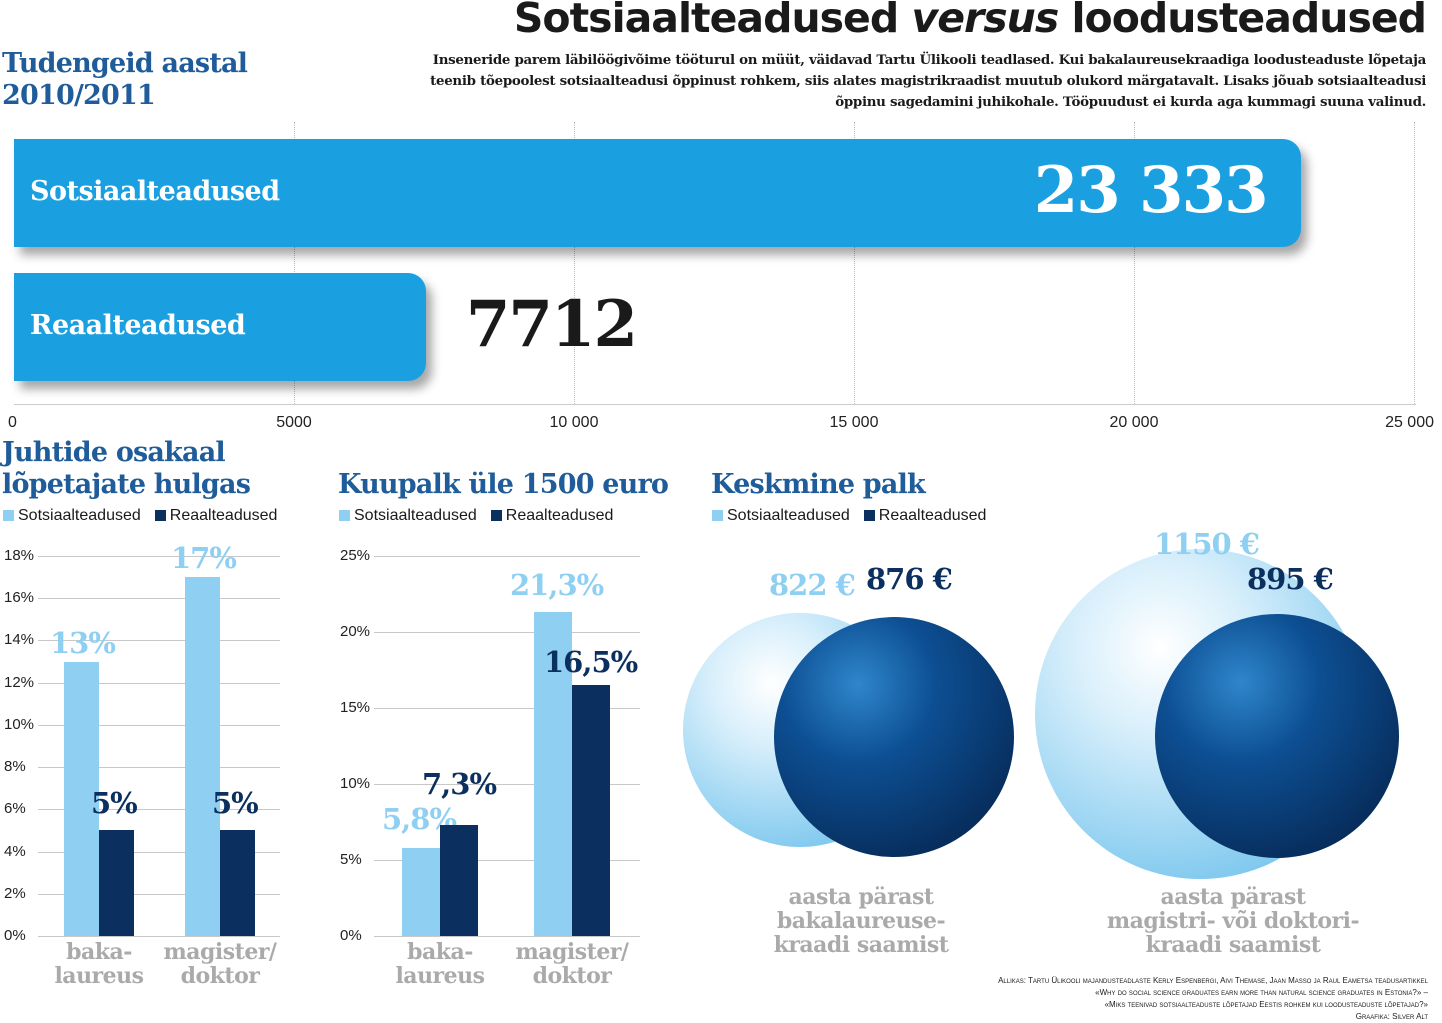 The image size is (1442, 1023). I want to click on bubble-group-master, so click(1217, 714).